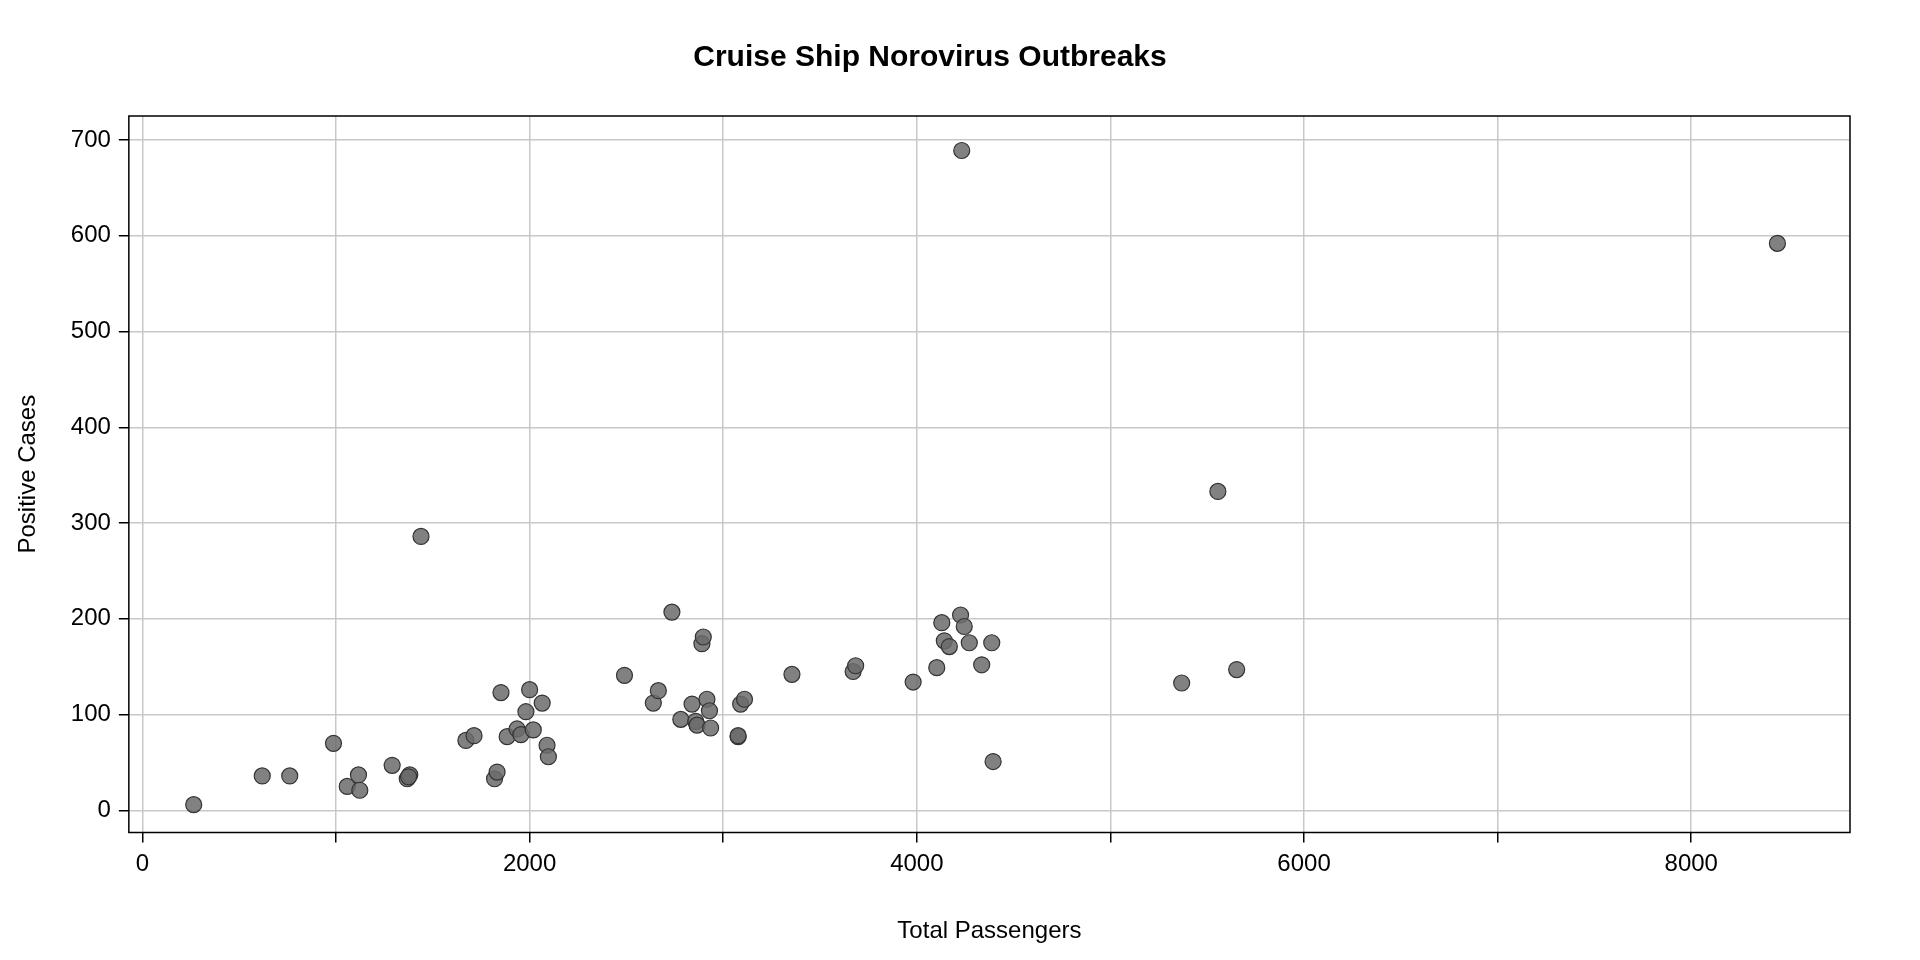  What do you see at coordinates (90, 617) in the screenshot?
I see `y-tick-label: 200` at bounding box center [90, 617].